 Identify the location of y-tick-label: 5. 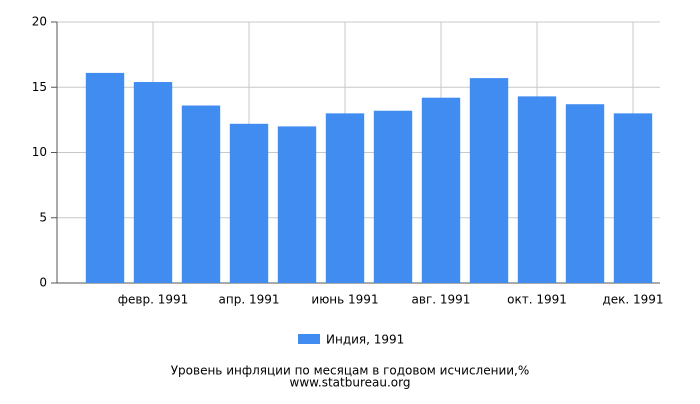
(43, 217).